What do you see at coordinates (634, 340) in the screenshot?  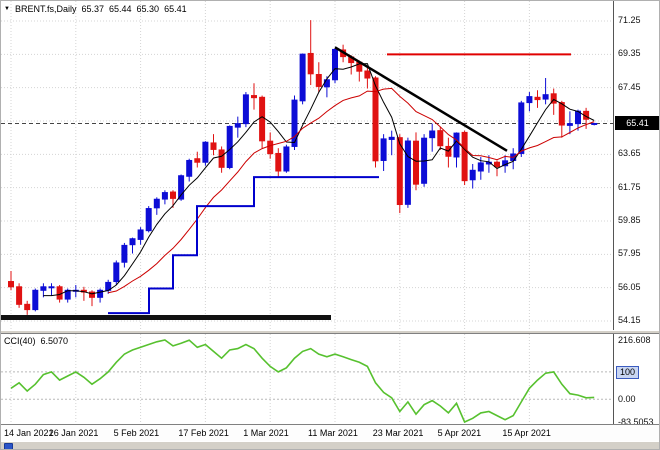 I see `cci-axis-label: 216.608` at bounding box center [634, 340].